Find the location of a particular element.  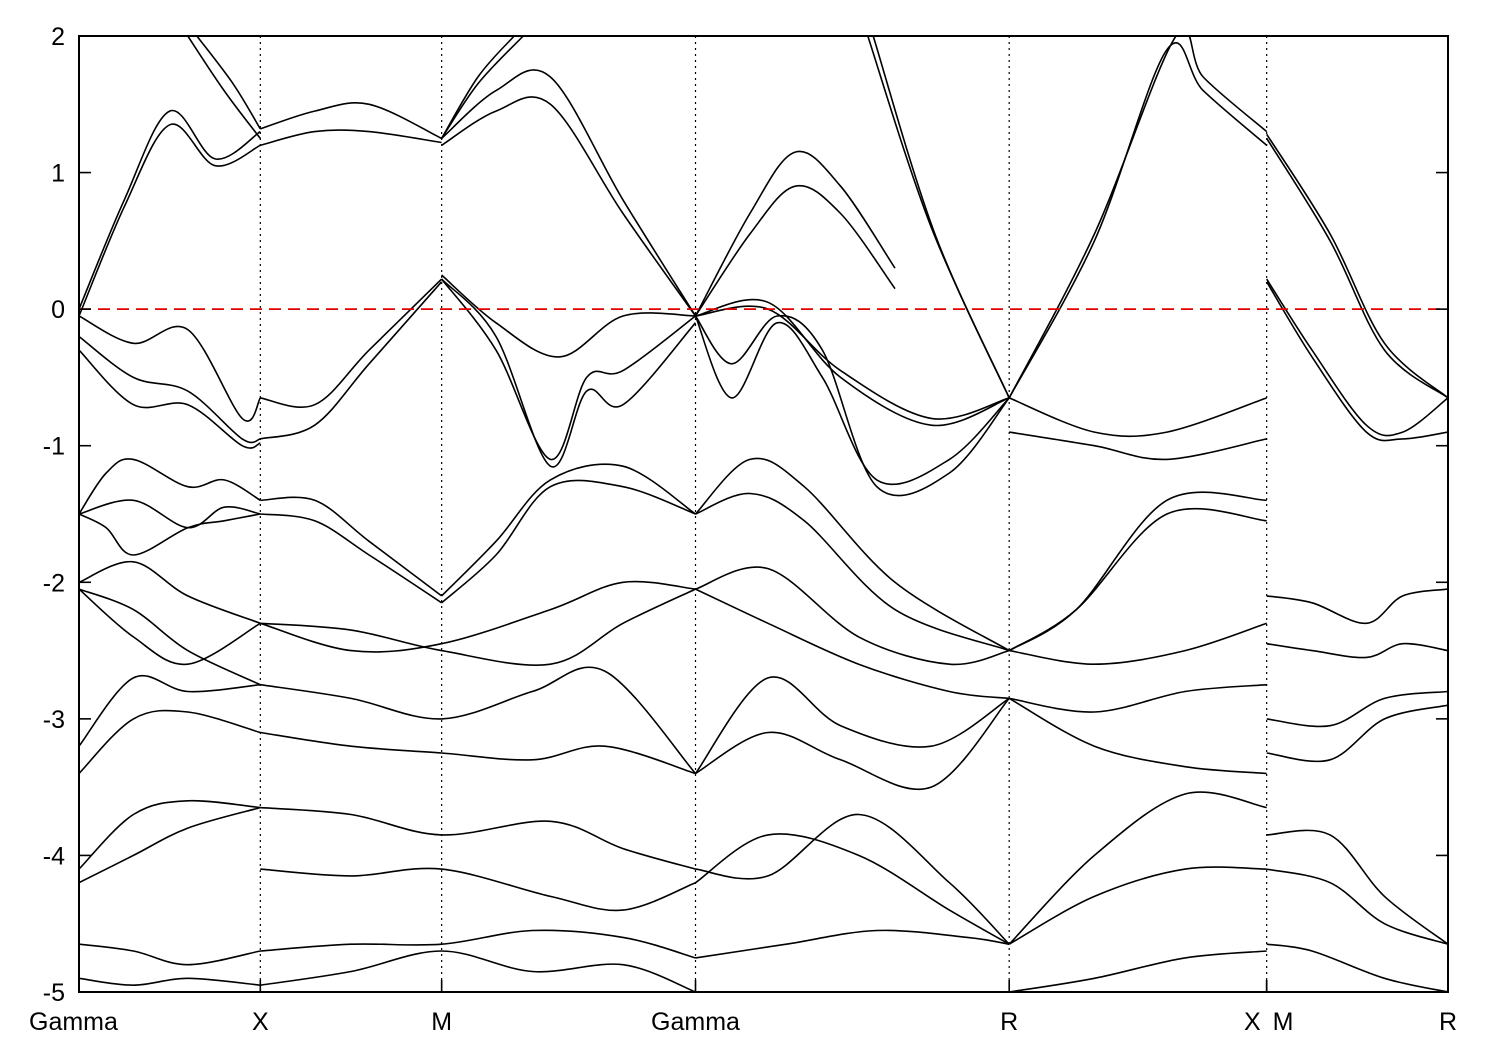

x-axis: Gamma X M Gamma R X M R is located at coordinates (743, 1008).